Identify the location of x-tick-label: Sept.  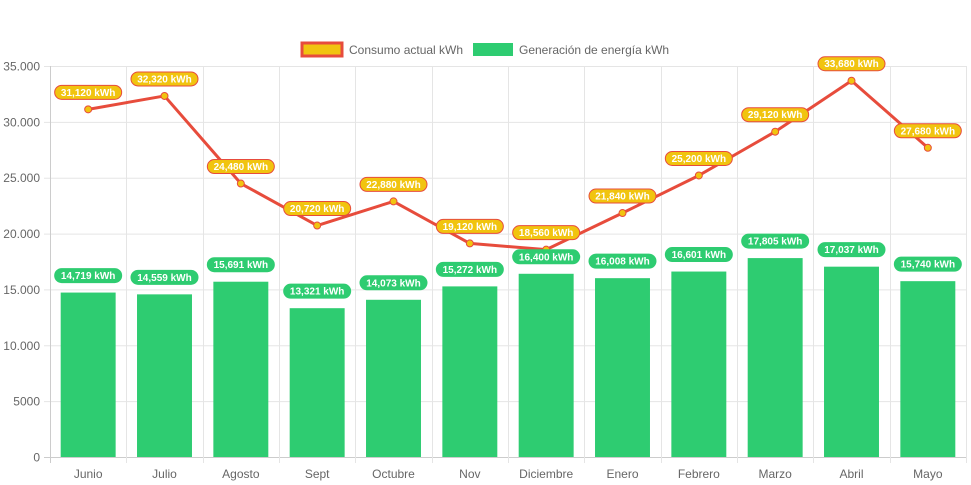
(317, 474).